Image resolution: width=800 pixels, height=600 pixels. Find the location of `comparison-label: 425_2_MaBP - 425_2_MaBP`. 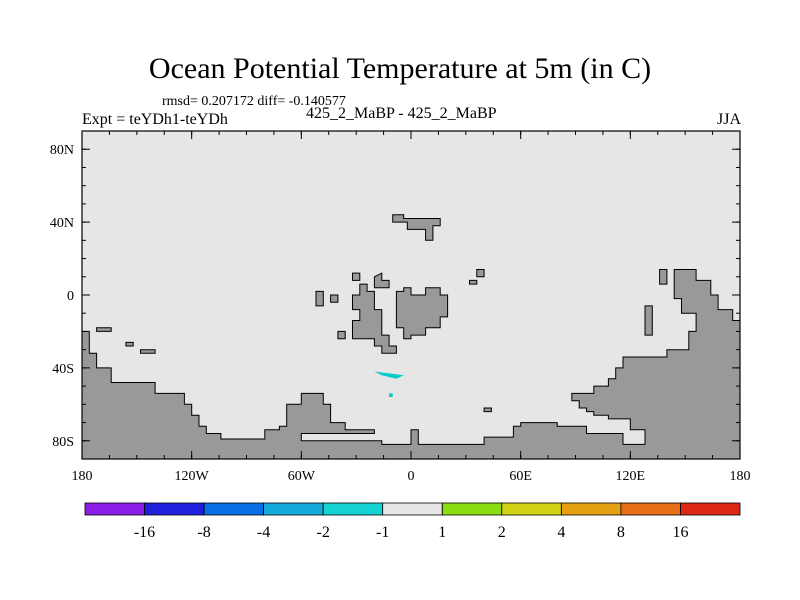

comparison-label: 425_2_MaBP - 425_2_MaBP is located at coordinates (401, 113).